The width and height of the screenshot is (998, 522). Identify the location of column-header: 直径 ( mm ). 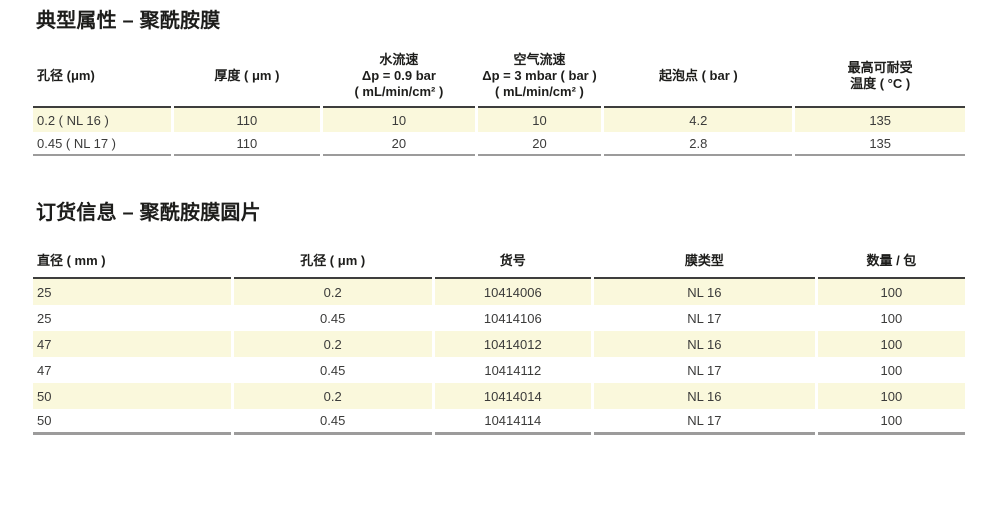
(132, 263).